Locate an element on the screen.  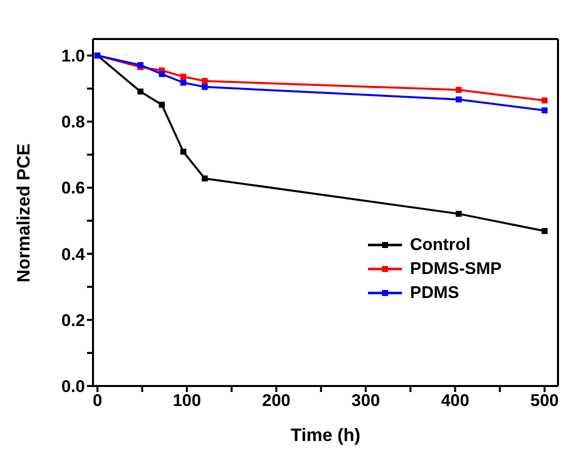
y-tick-label: 0.8 is located at coordinates (73, 122).